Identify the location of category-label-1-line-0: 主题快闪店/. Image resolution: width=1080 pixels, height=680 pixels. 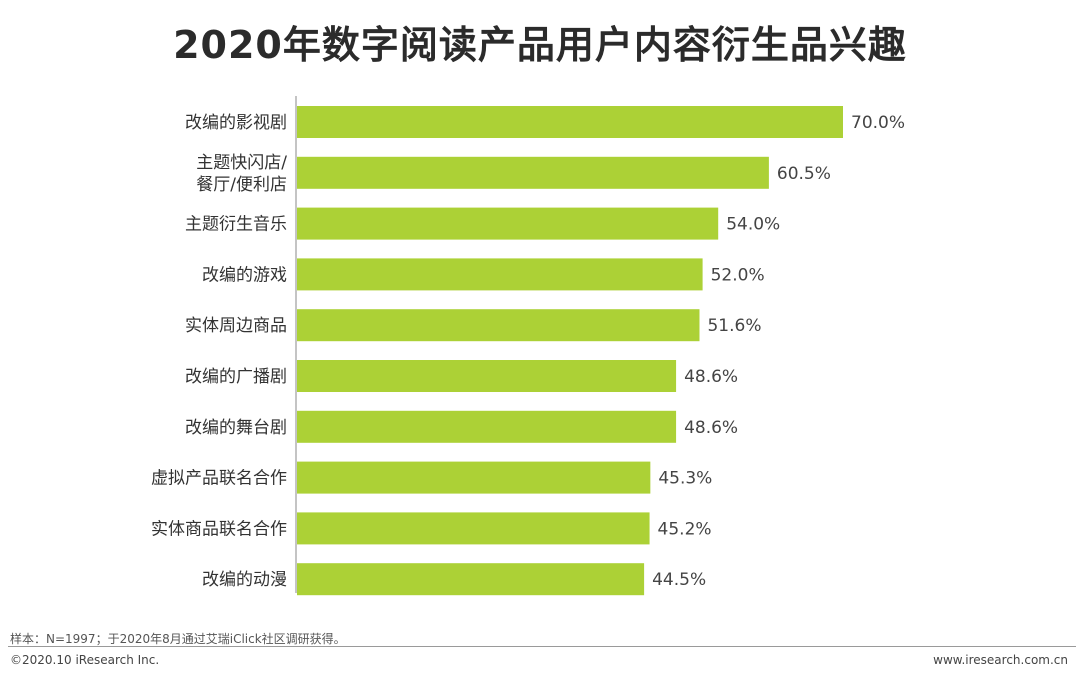
(241, 163).